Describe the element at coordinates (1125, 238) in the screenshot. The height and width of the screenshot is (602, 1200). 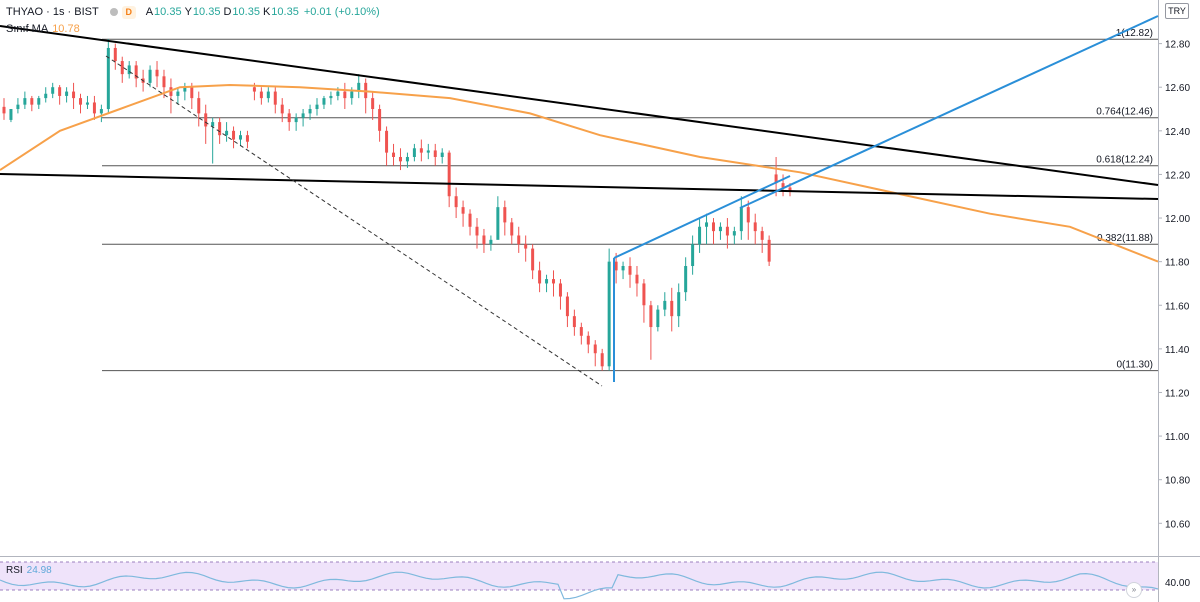
I see `fib-level-label: 0.382(11.88)` at that location.